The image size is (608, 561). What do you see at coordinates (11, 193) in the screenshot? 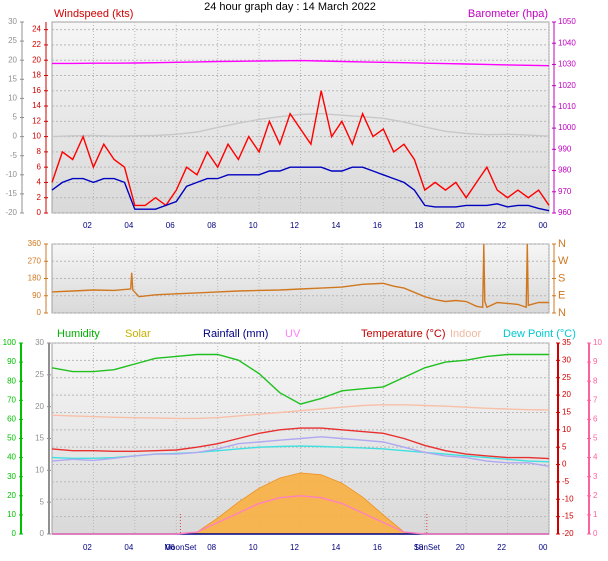
I see `y-tick-label: -15` at bounding box center [11, 193].